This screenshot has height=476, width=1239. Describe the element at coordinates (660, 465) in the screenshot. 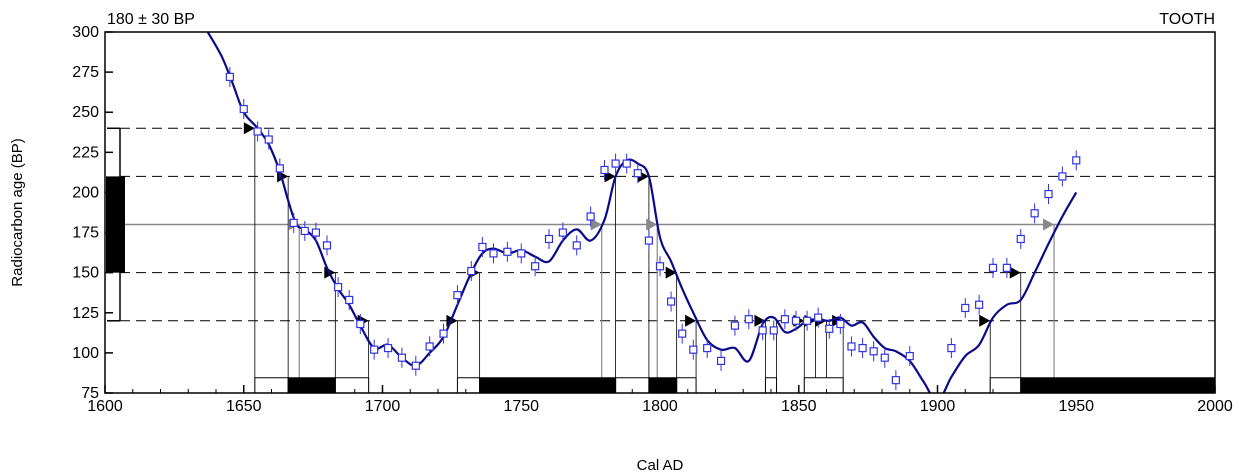

I see `x-axis-title: Cal AD` at that location.